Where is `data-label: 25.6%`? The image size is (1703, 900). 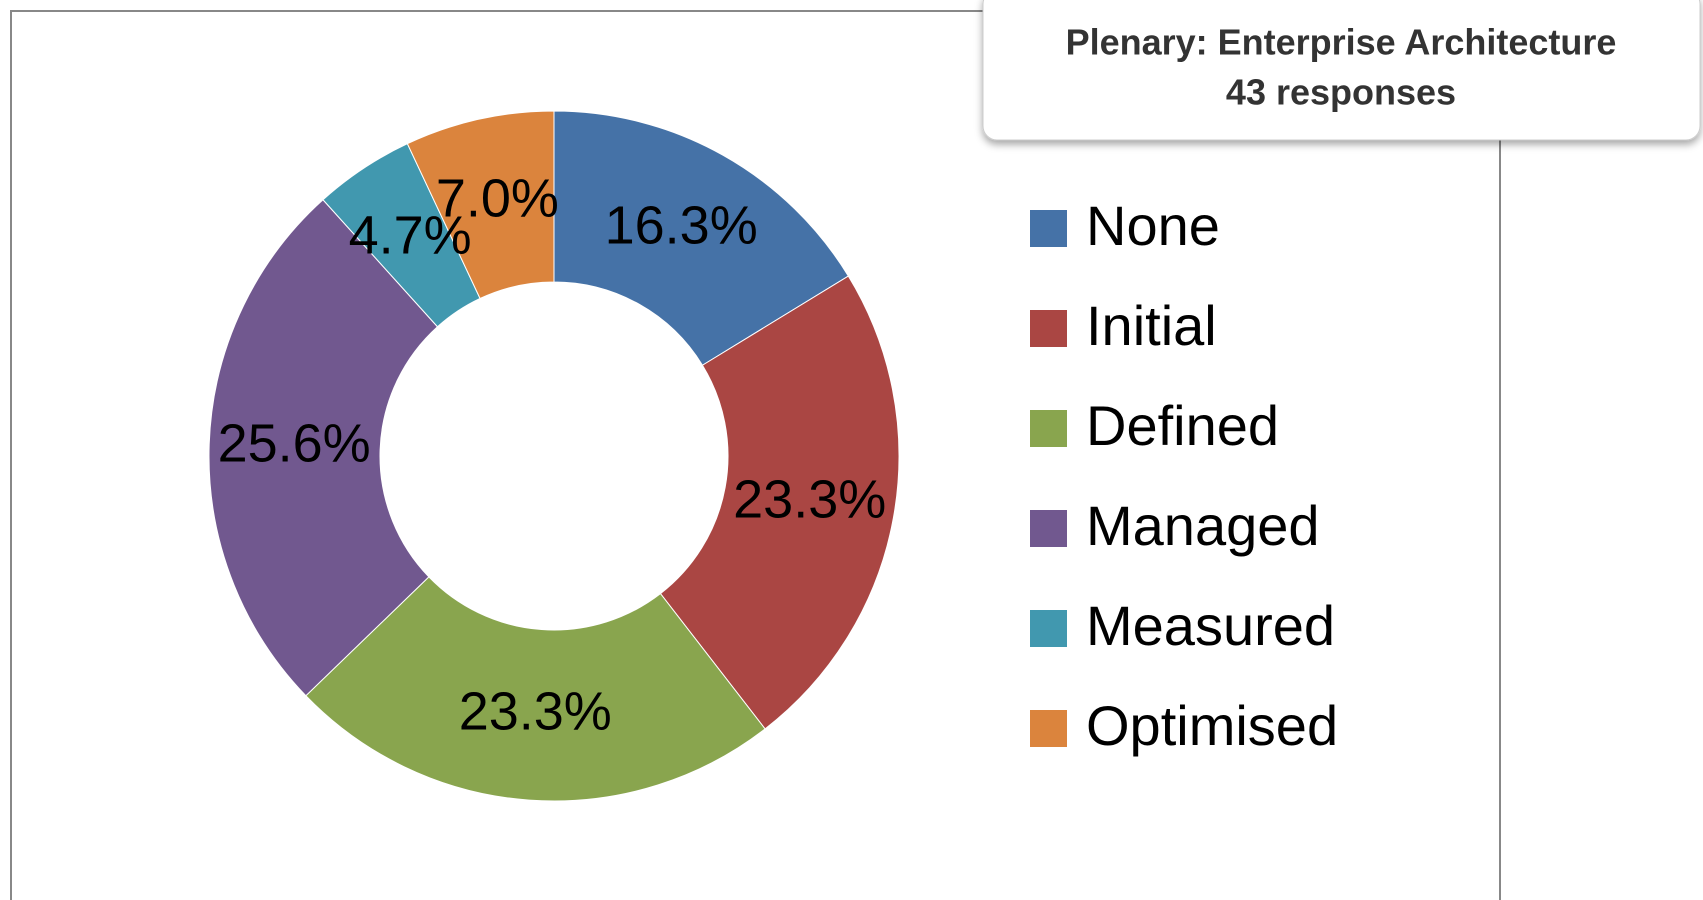 data-label: 25.6% is located at coordinates (294, 443).